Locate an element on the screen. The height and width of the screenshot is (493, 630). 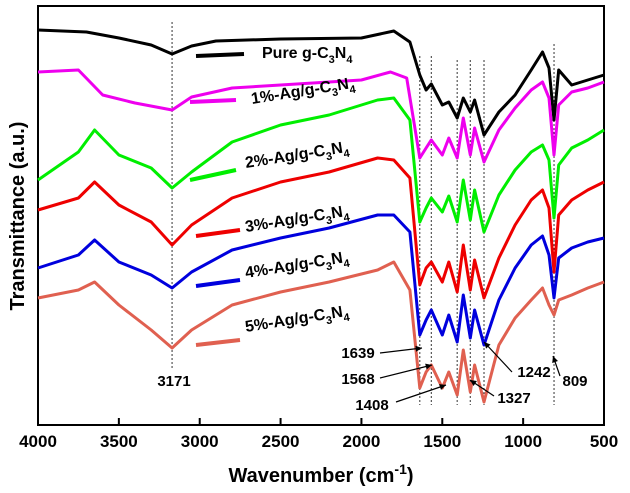
x-tick-label: 4000 is located at coordinates (38, 441).